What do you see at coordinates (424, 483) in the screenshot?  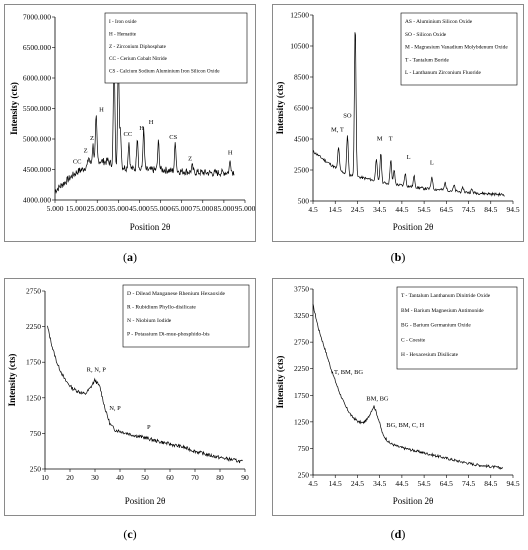 I see `x-tick-label: 54.5` at bounding box center [424, 483].